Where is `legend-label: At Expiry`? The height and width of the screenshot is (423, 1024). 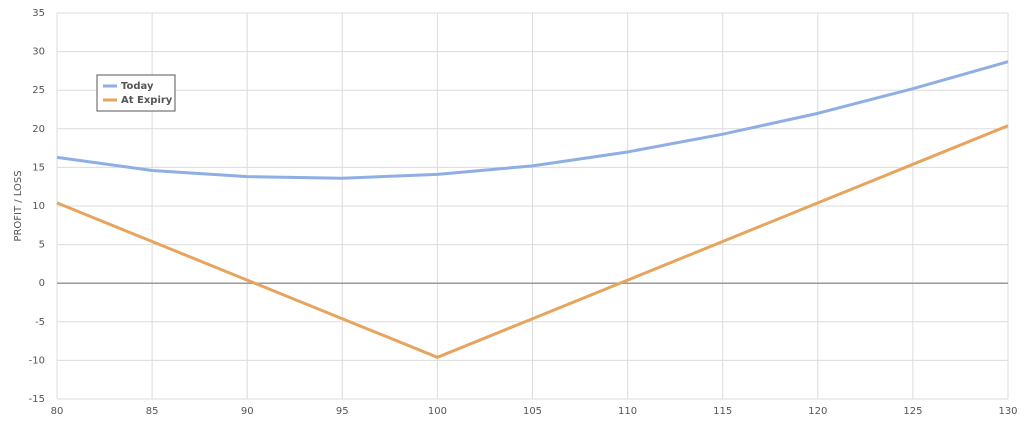
legend-label: At Expiry is located at coordinates (147, 100).